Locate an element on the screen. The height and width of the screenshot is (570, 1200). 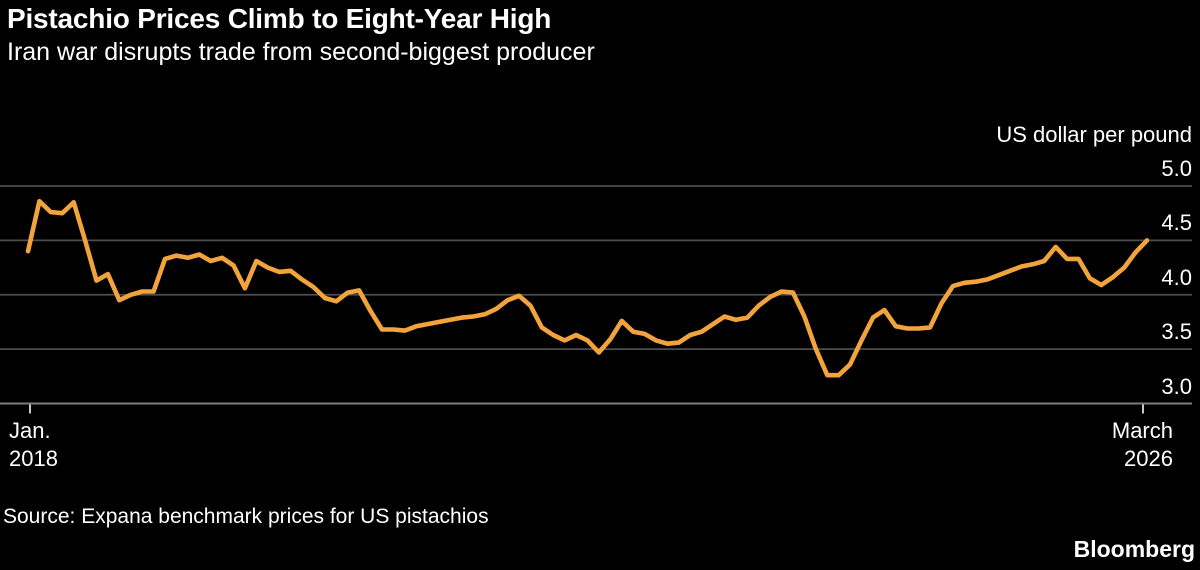
bloomberg-wordmark: Bloomberg is located at coordinates (1134, 549).